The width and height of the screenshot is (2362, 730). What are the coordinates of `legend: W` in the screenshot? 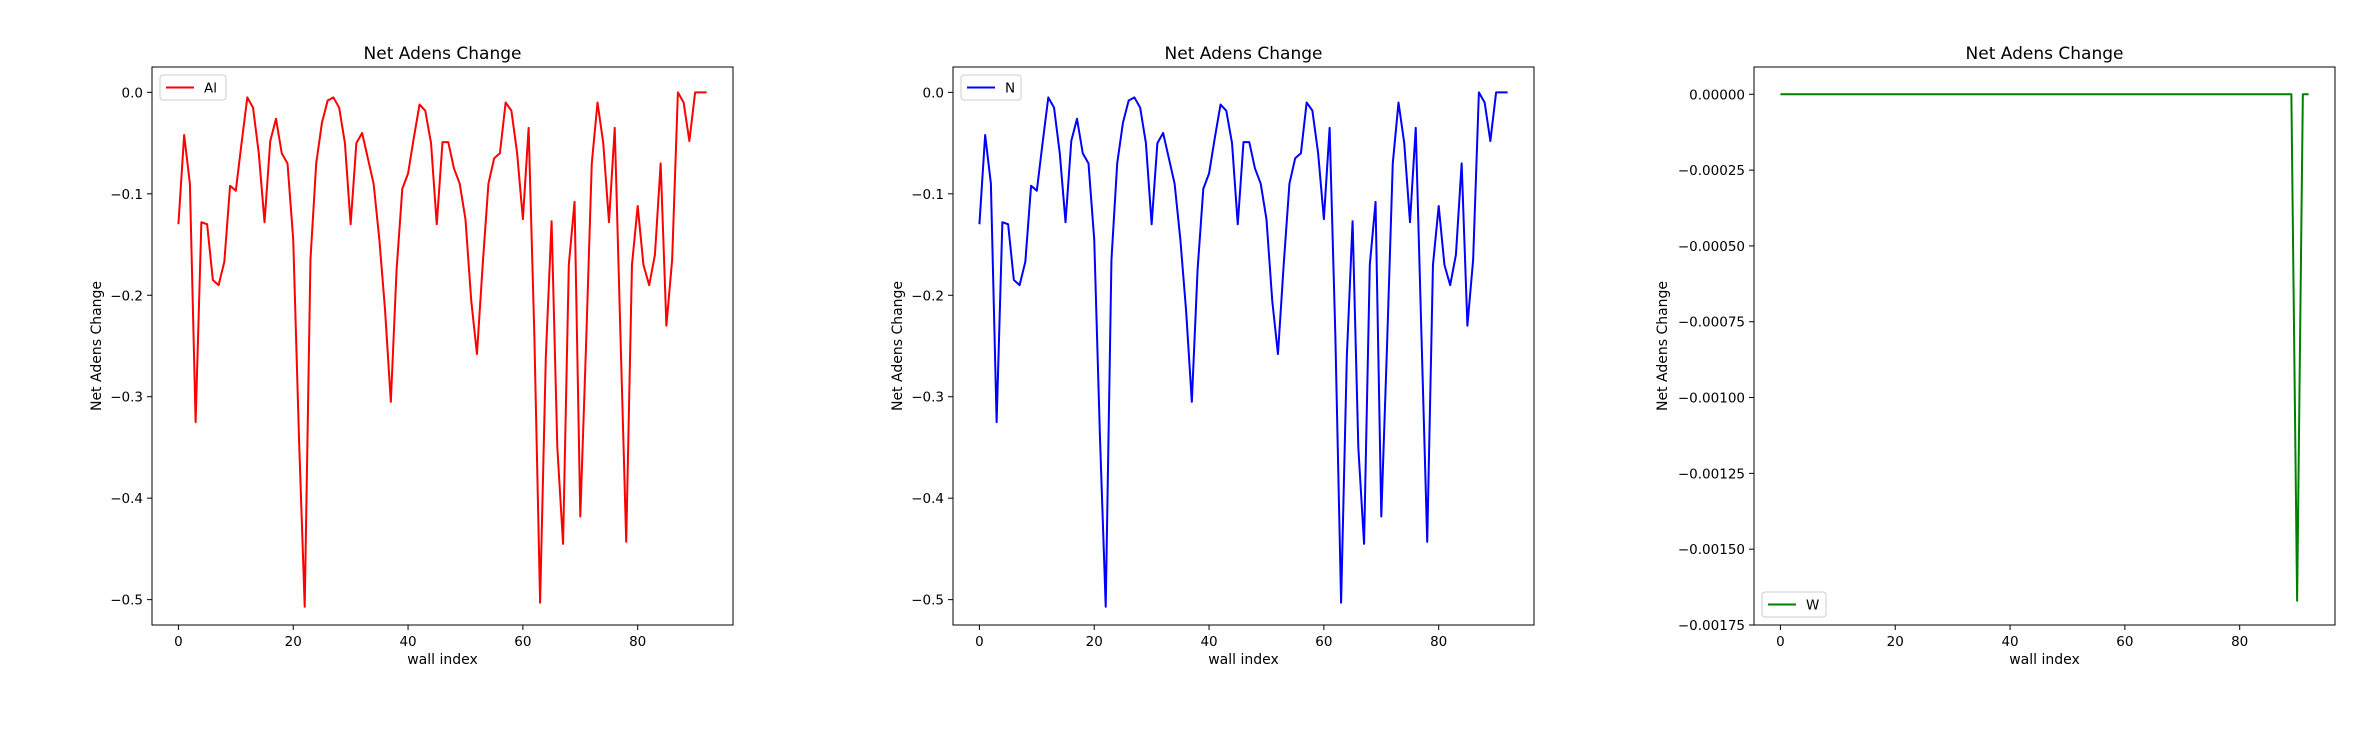 It's located at (1794, 604).